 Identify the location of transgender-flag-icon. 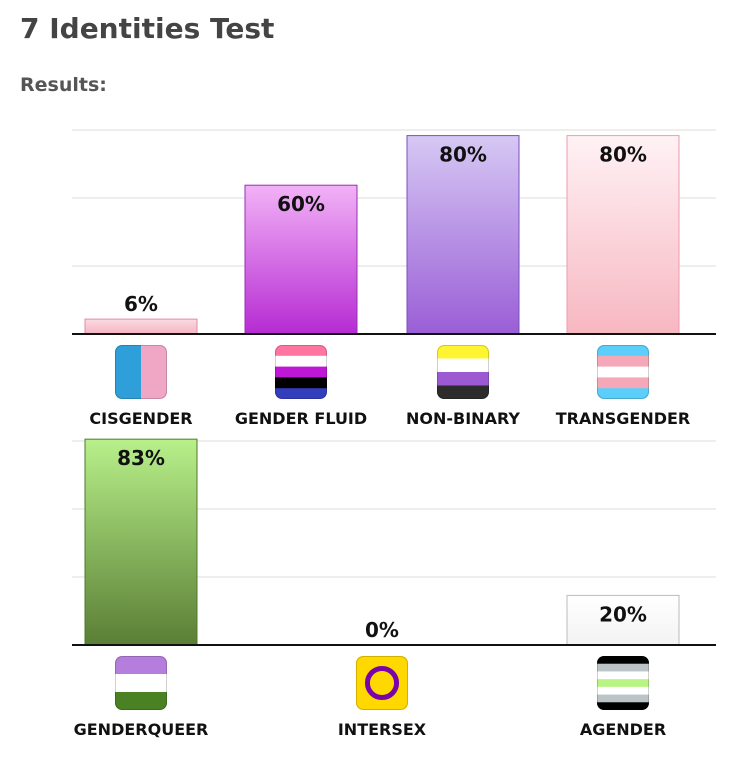
(623, 372).